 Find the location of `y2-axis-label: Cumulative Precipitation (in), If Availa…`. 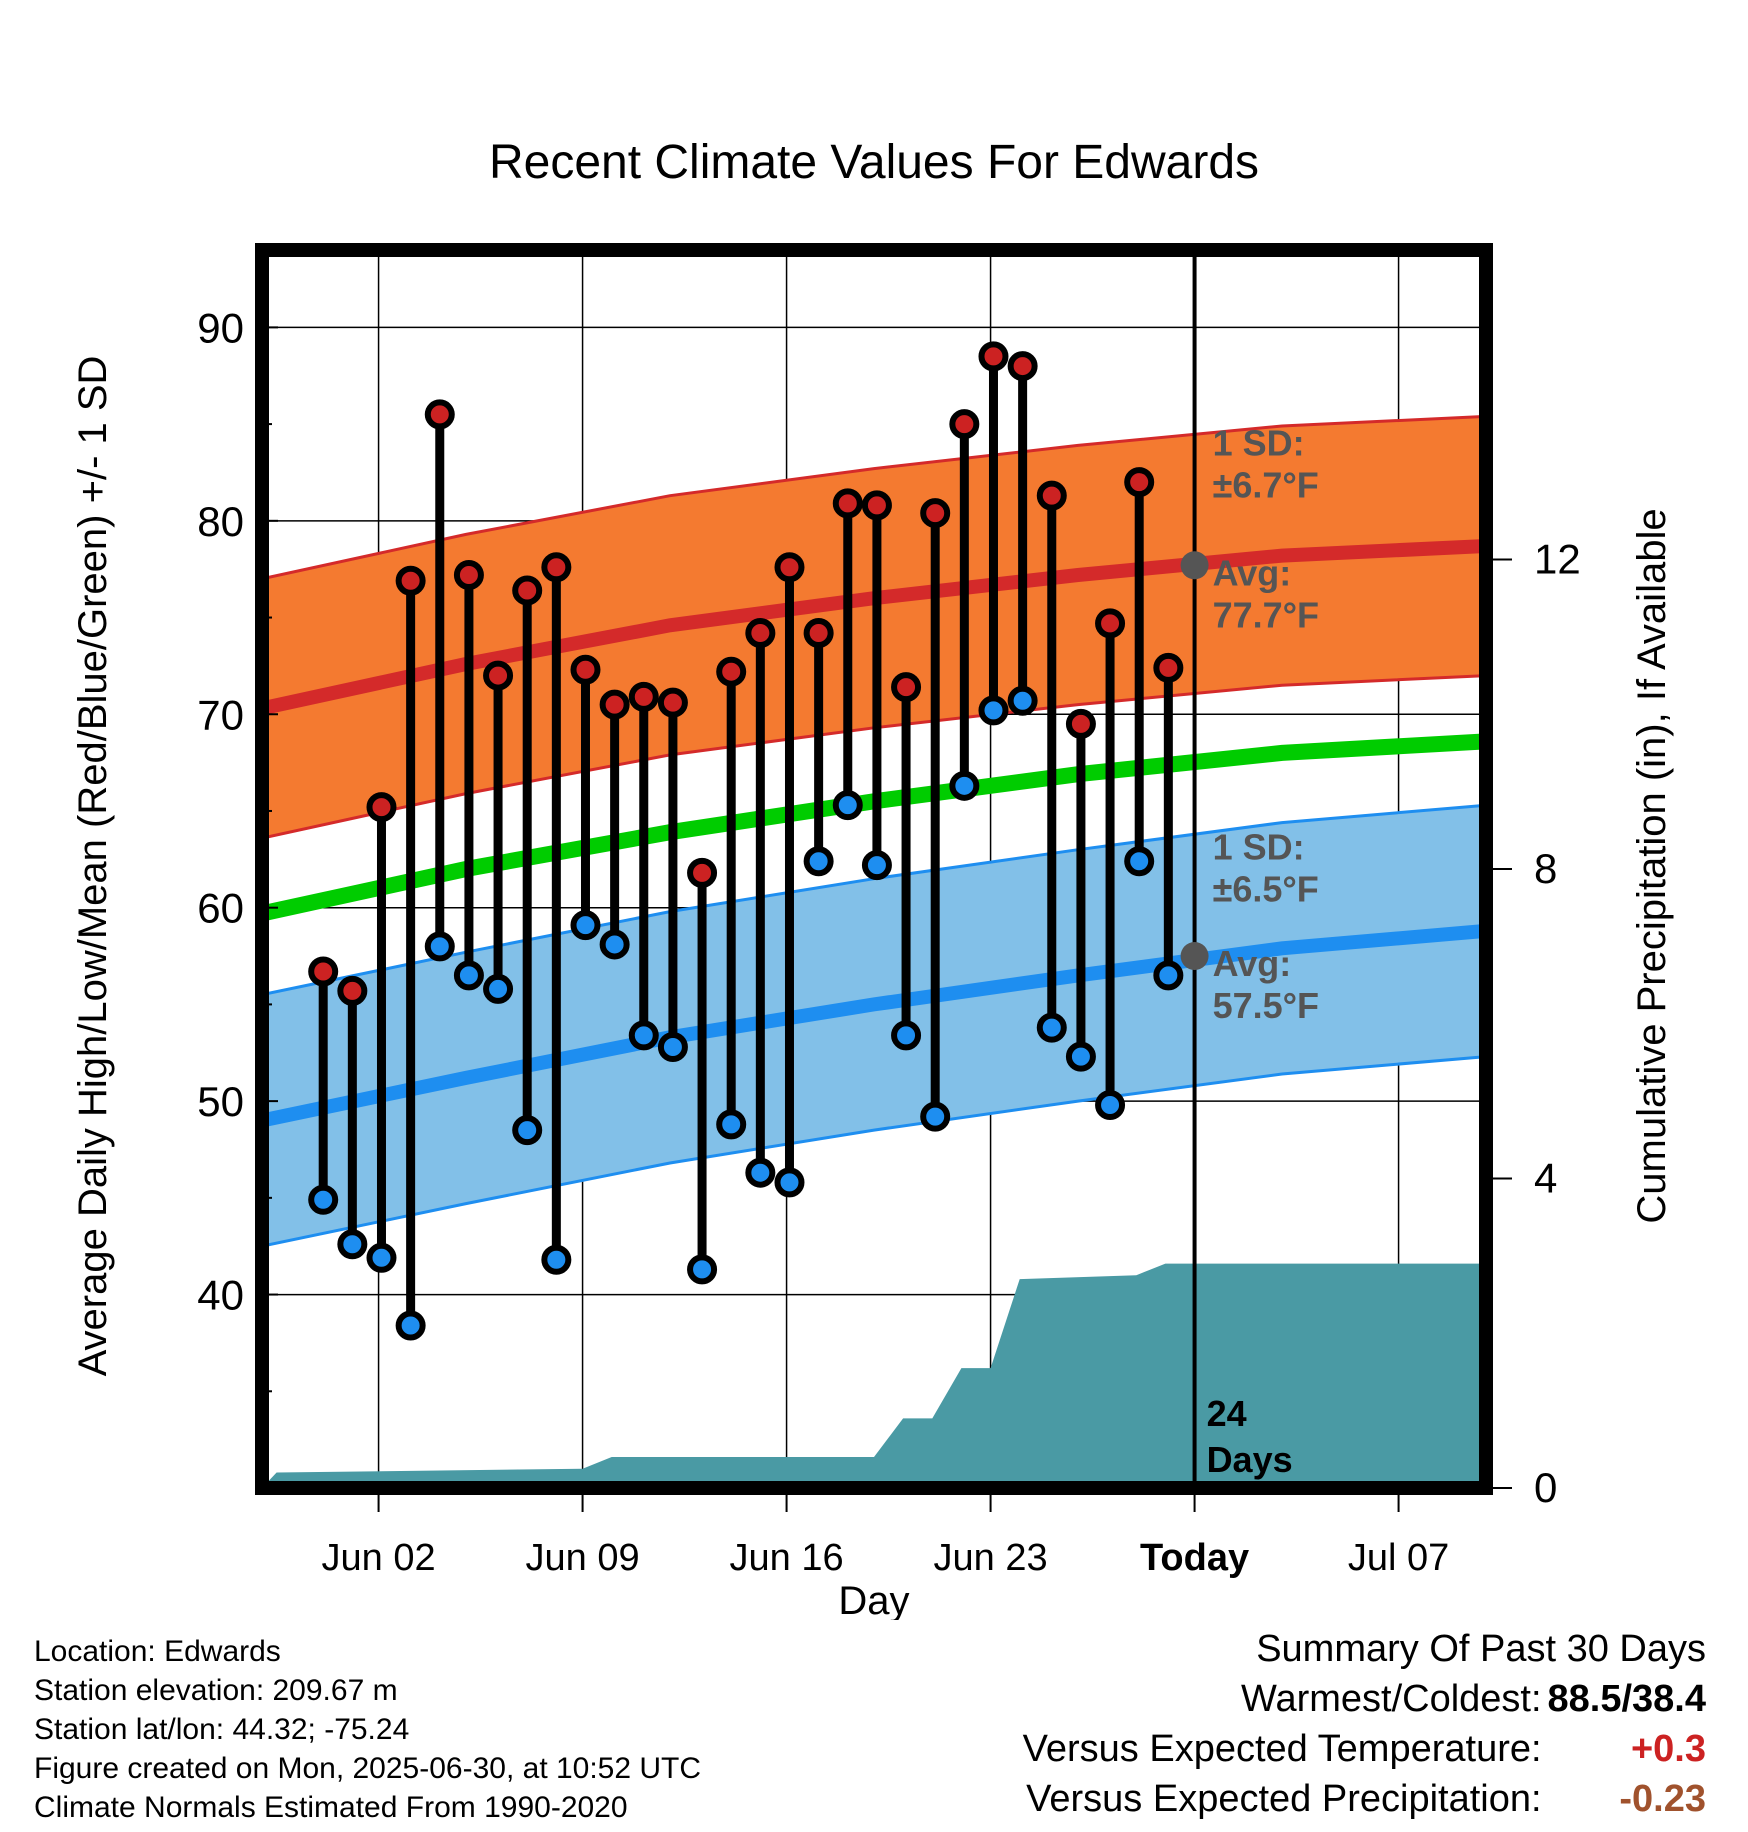

y2-axis-label: Cumulative Precipitation (in), If Availa… is located at coordinates (1652, 865).